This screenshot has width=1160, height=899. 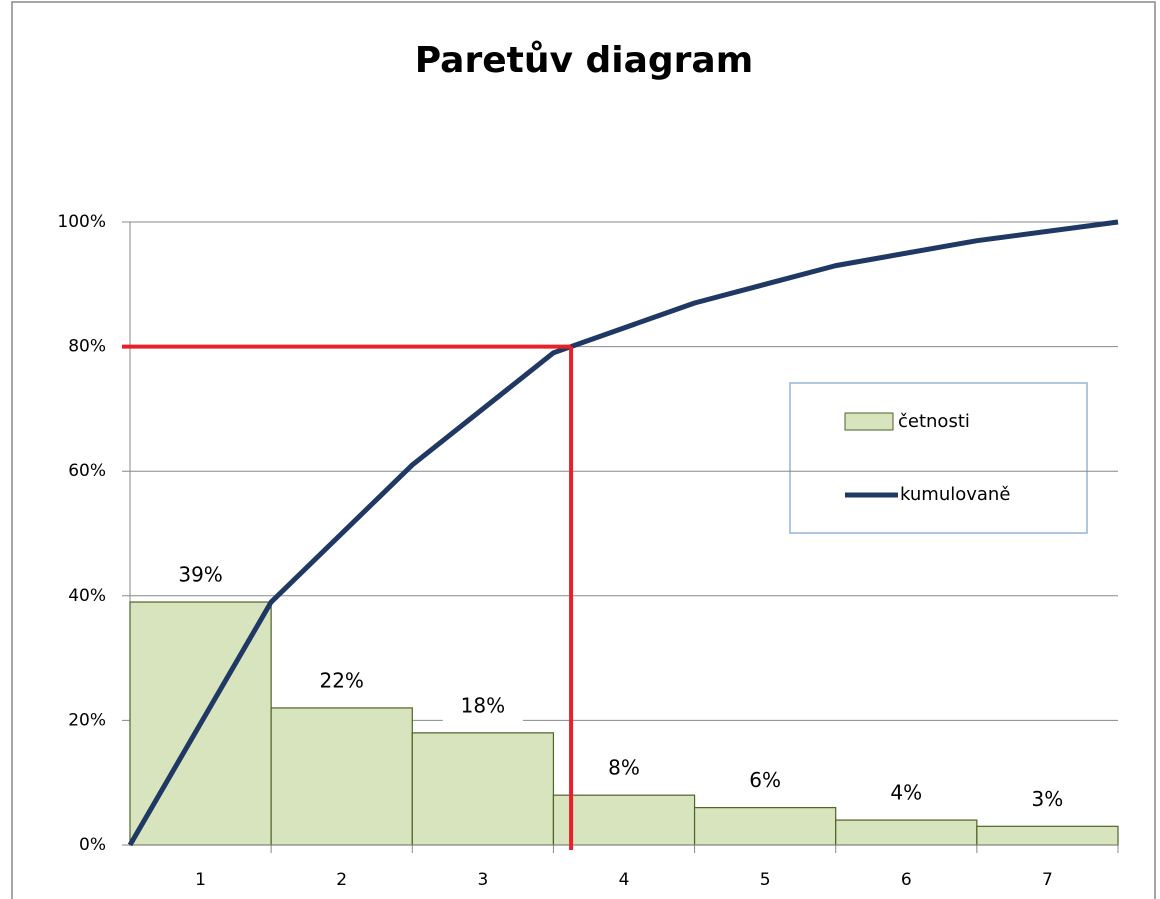 I want to click on y-tick-label: 100%, so click(x=81, y=222).